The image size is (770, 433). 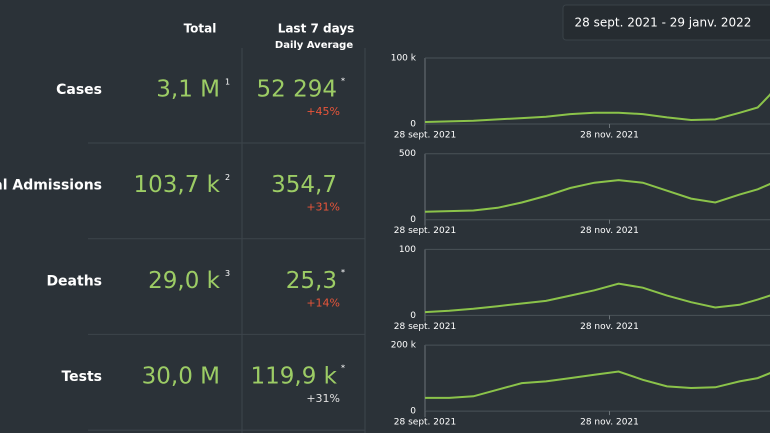 What do you see at coordinates (407, 154) in the screenshot?
I see `y-tick-label: 500` at bounding box center [407, 154].